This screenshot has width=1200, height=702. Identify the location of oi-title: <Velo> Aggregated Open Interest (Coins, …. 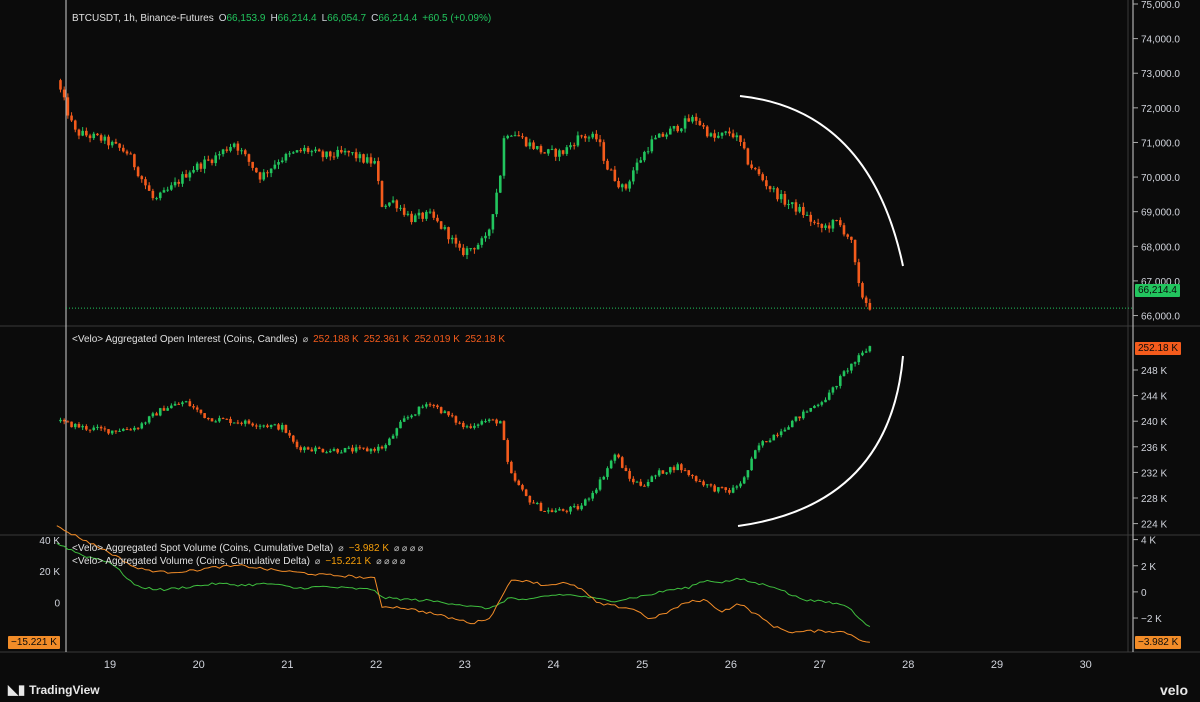
(185, 339).